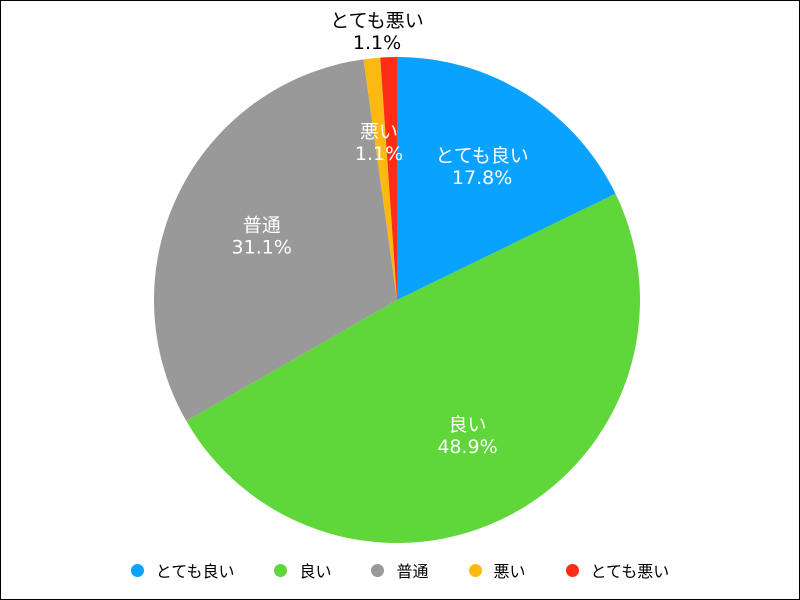  I want to click on slice-label-value-2: 48.9%, so click(467, 447).